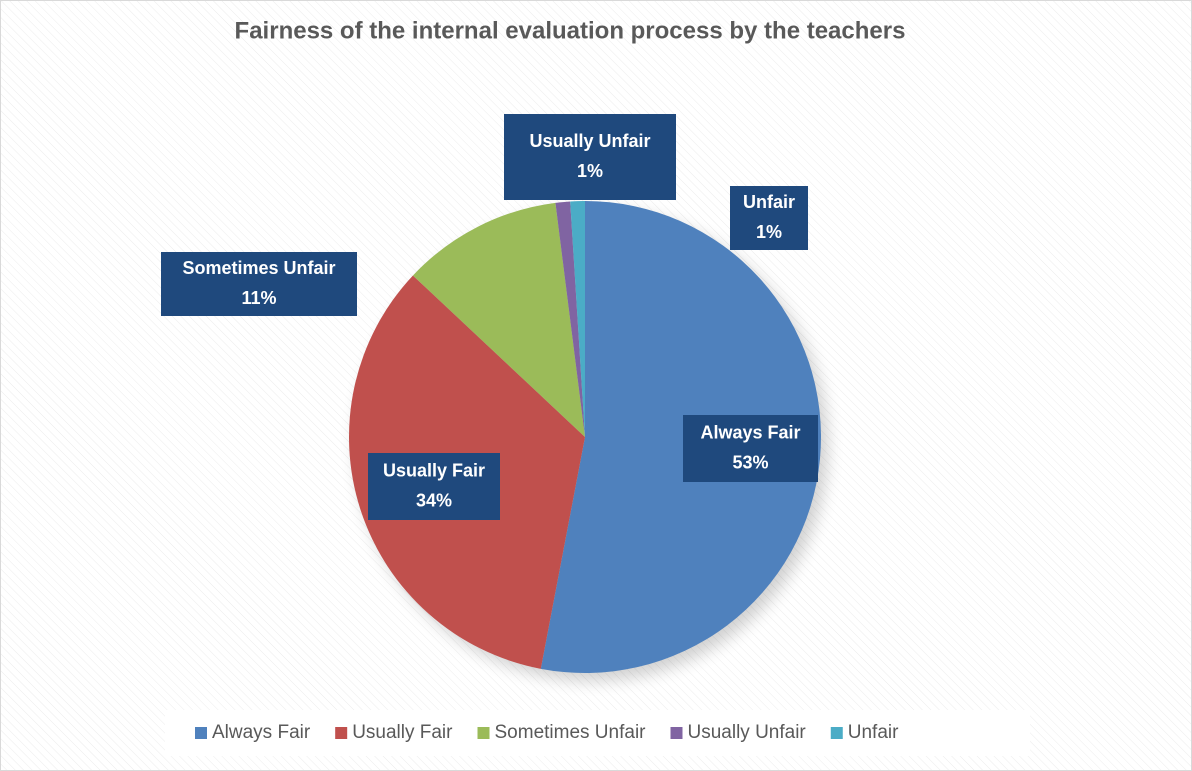 The width and height of the screenshot is (1192, 771). What do you see at coordinates (261, 732) in the screenshot?
I see `legend-label: Always Fair` at bounding box center [261, 732].